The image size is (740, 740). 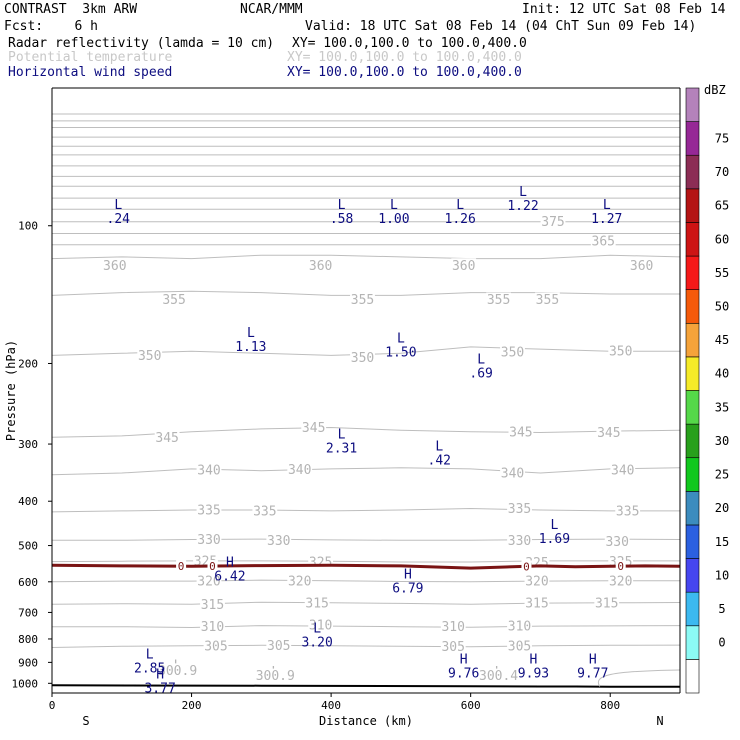 What do you see at coordinates (28, 612) in the screenshot?
I see `y-tick-label: 700` at bounding box center [28, 612].